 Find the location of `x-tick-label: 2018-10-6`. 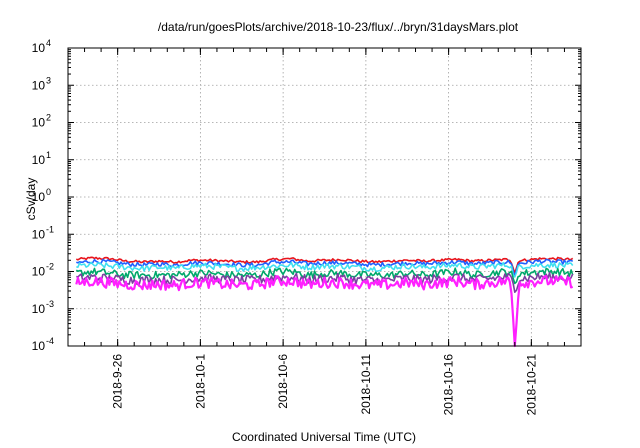

x-tick-label: 2018-10-6 is located at coordinates (283, 381).